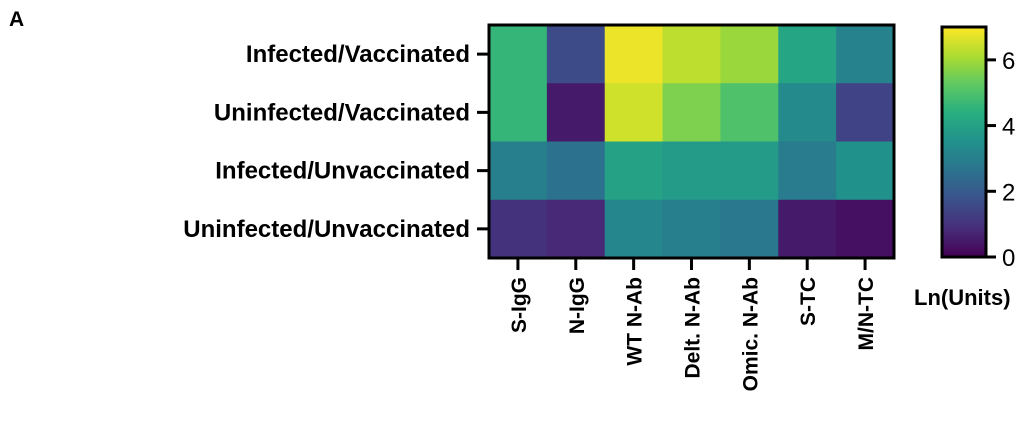  What do you see at coordinates (1008, 258) in the screenshot?
I see `colorbar-tick-label: 0` at bounding box center [1008, 258].